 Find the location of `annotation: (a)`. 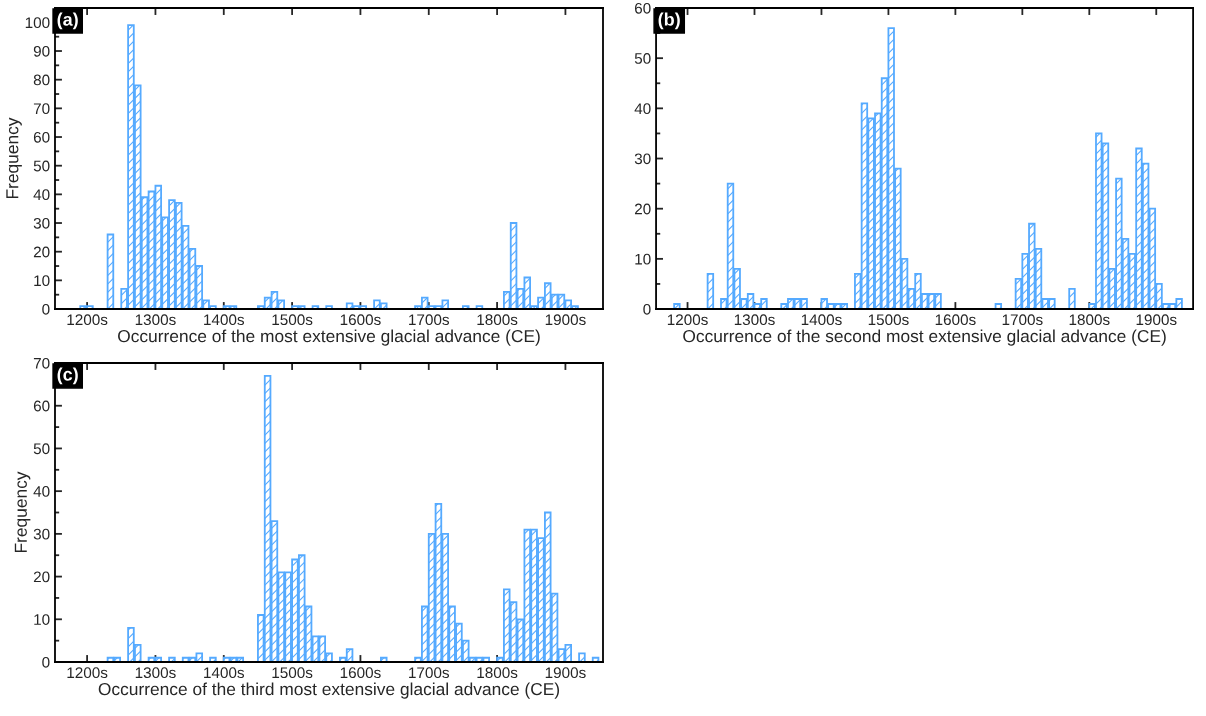

annotation: (a) is located at coordinates (67, 21).